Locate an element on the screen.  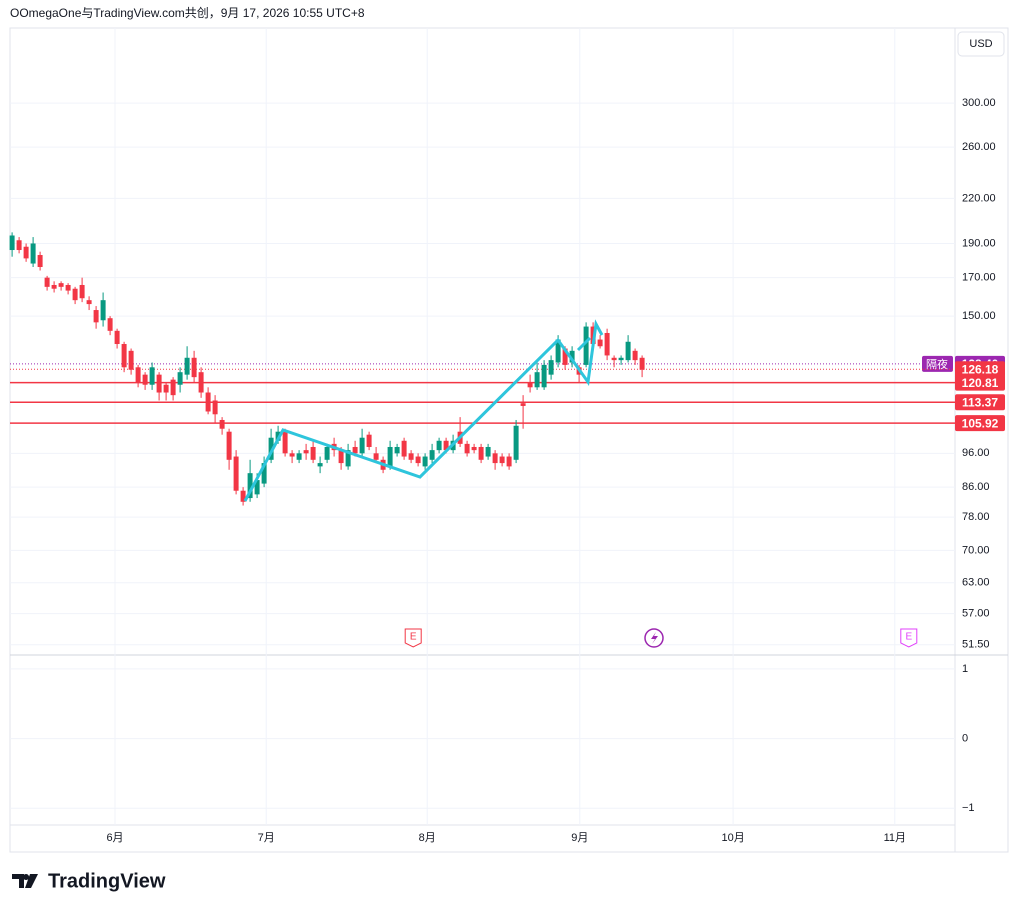
x-tick-label: 8月 is located at coordinates (427, 838).